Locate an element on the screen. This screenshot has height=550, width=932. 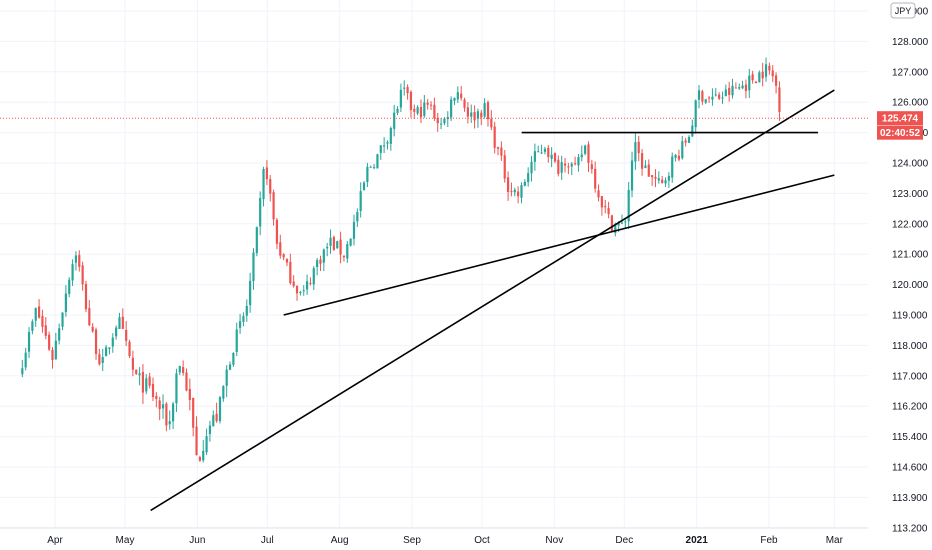
current-price-label: 125.474 is located at coordinates (900, 119).